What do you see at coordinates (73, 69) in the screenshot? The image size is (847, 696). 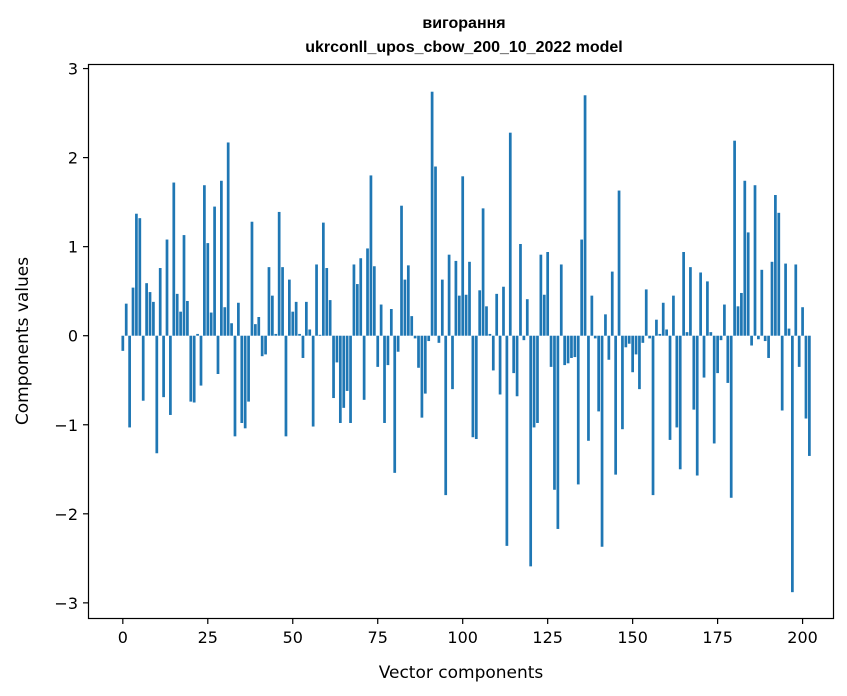 I see `y-tick-label: 3` at bounding box center [73, 69].